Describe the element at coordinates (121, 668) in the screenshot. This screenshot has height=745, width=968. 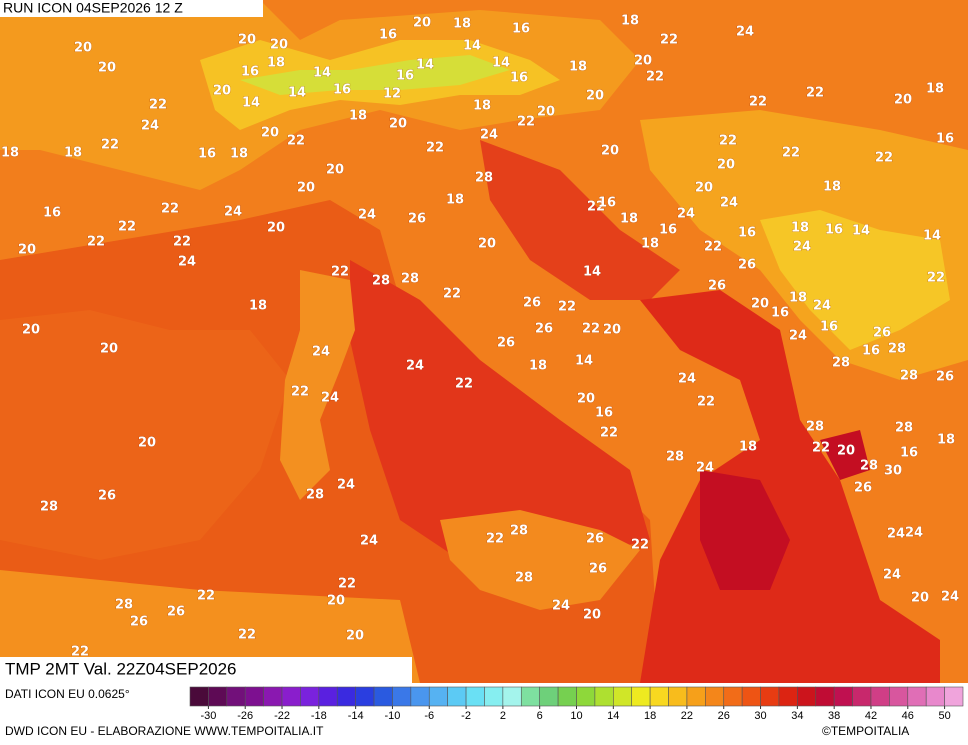
I see `variable-title: TMP 2MT Val. 22Z04SEP2026` at that location.